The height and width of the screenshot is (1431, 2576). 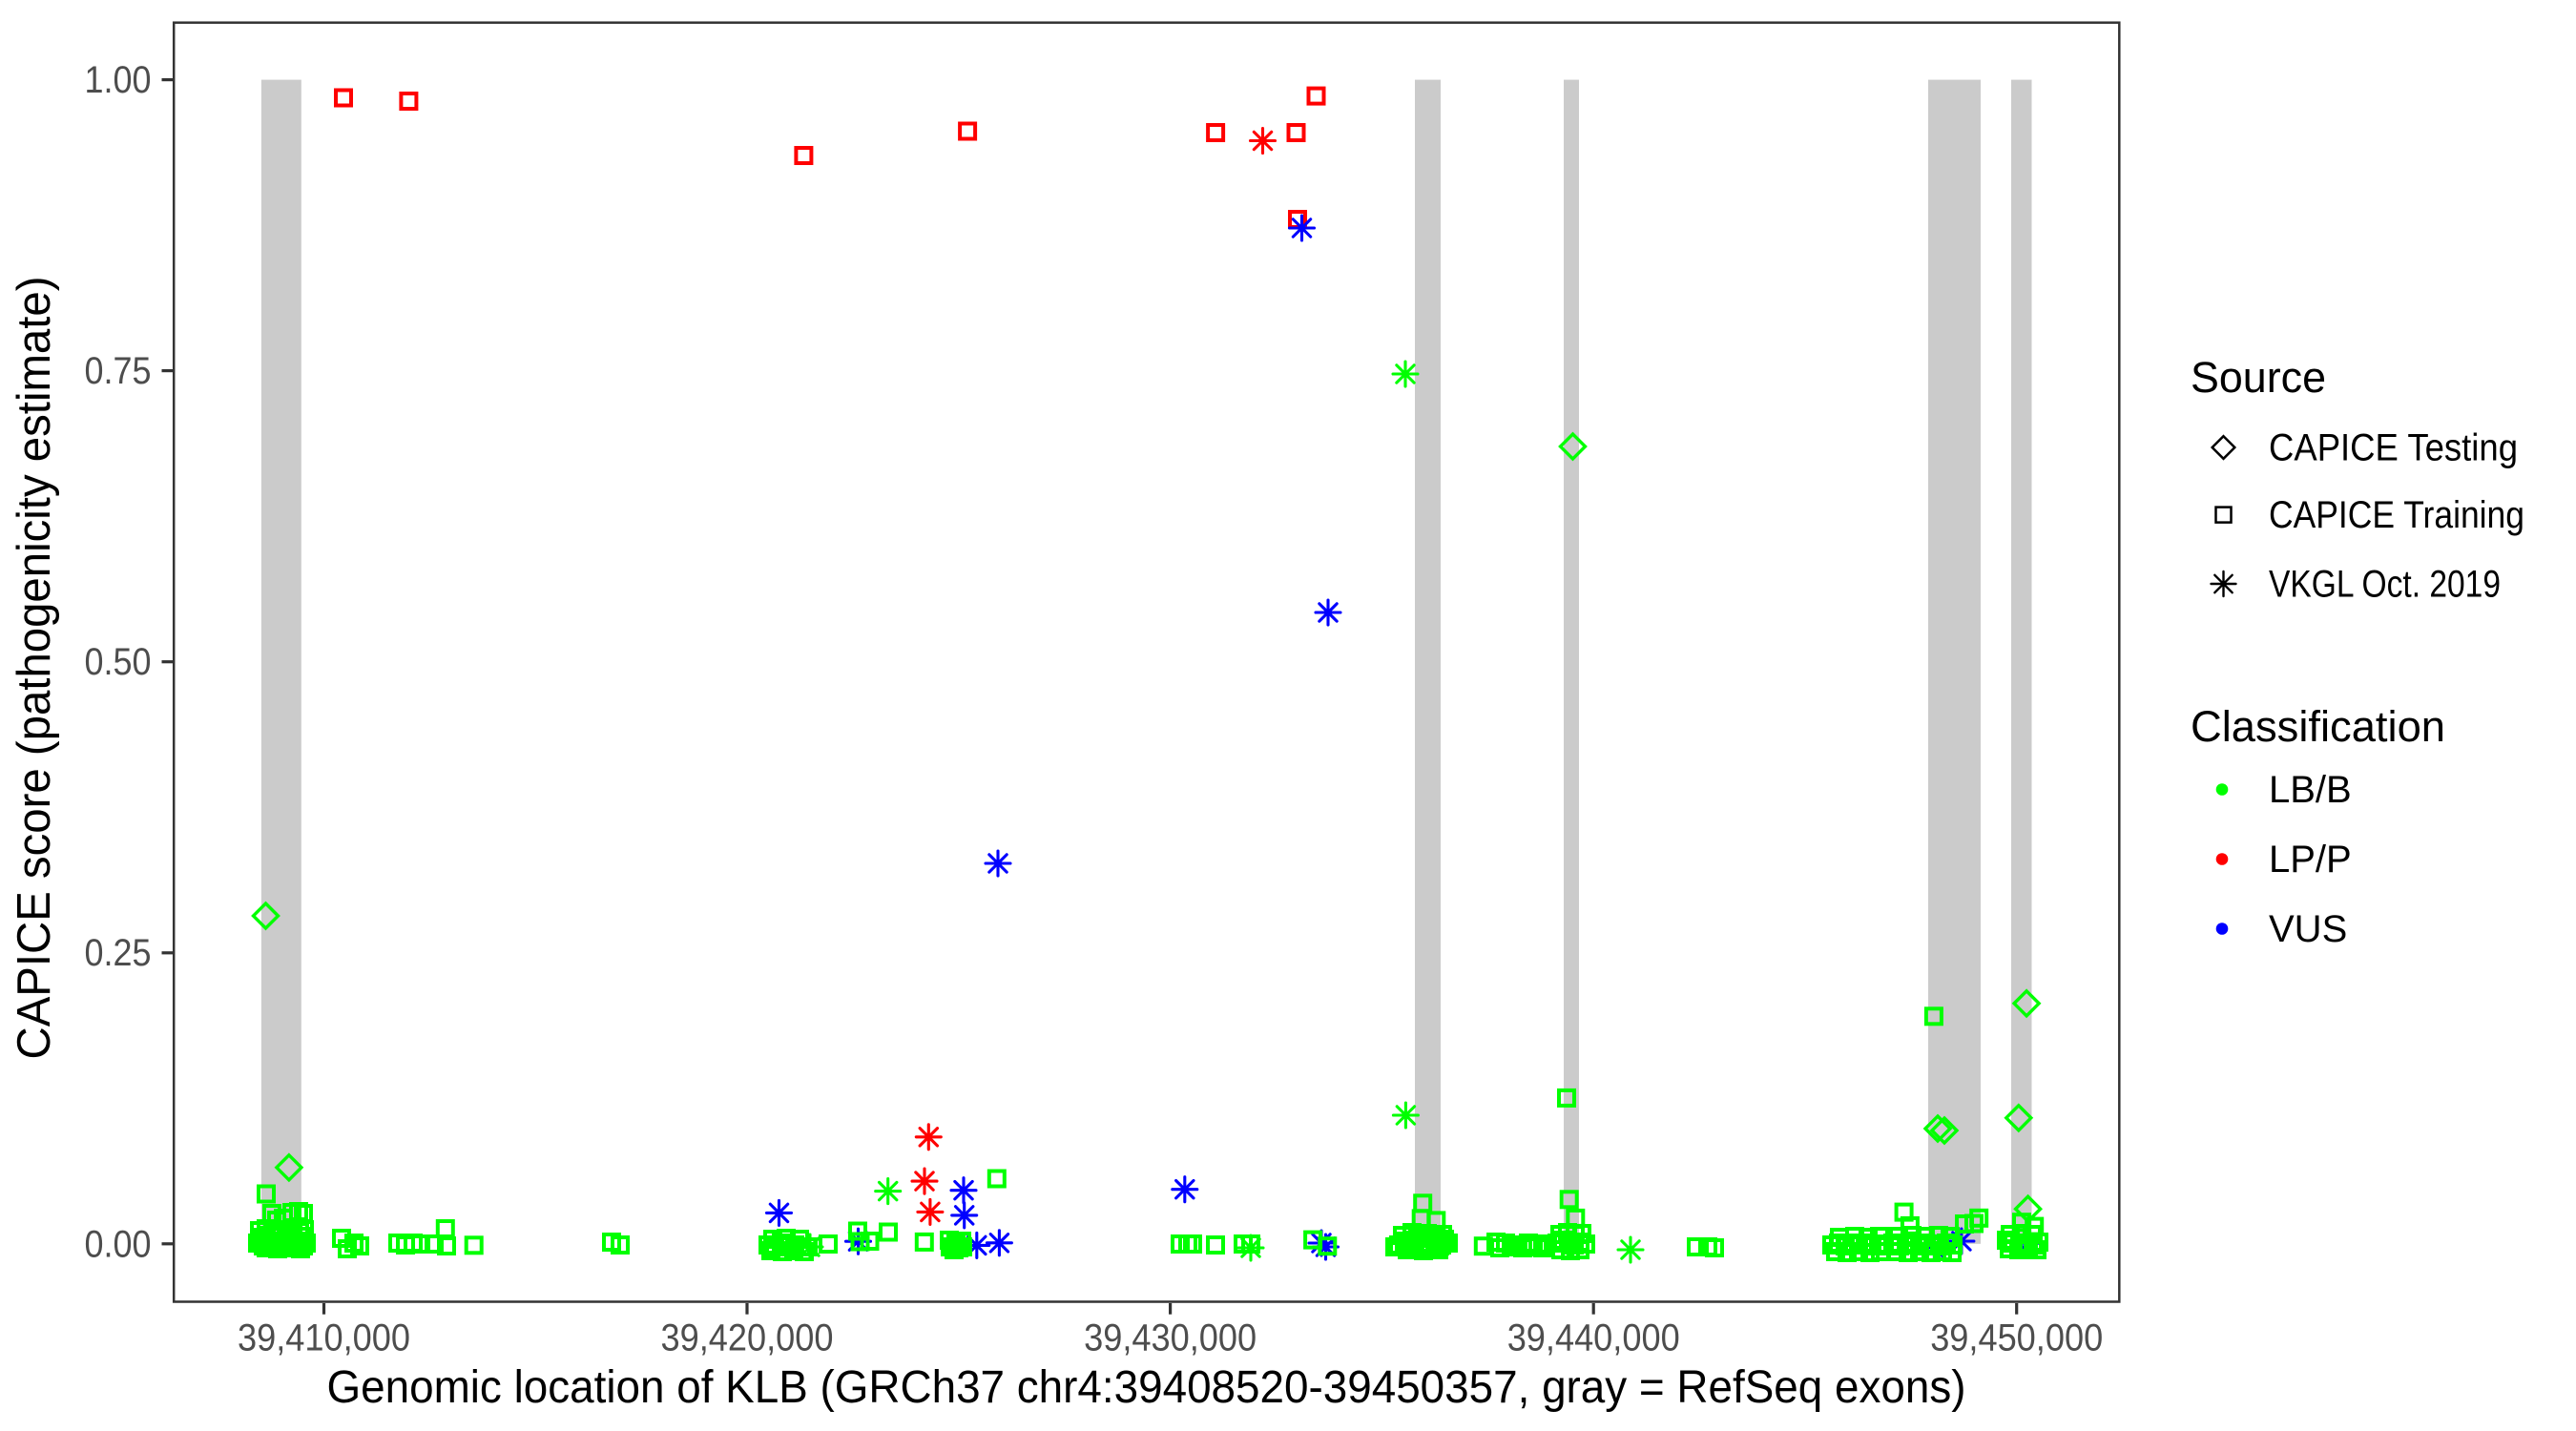 What do you see at coordinates (2310, 860) in the screenshot?
I see `svg-text: LP/P` at bounding box center [2310, 860].